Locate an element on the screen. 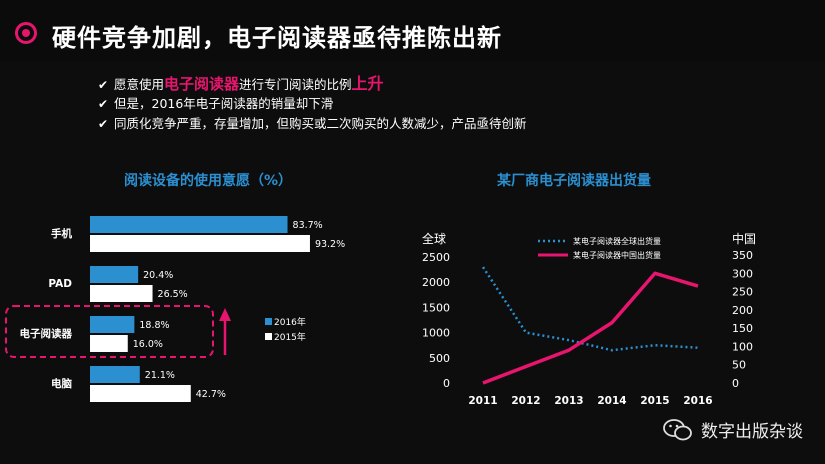 This screenshot has height=464, width=825. x-tick-label: 2012 is located at coordinates (525, 401).